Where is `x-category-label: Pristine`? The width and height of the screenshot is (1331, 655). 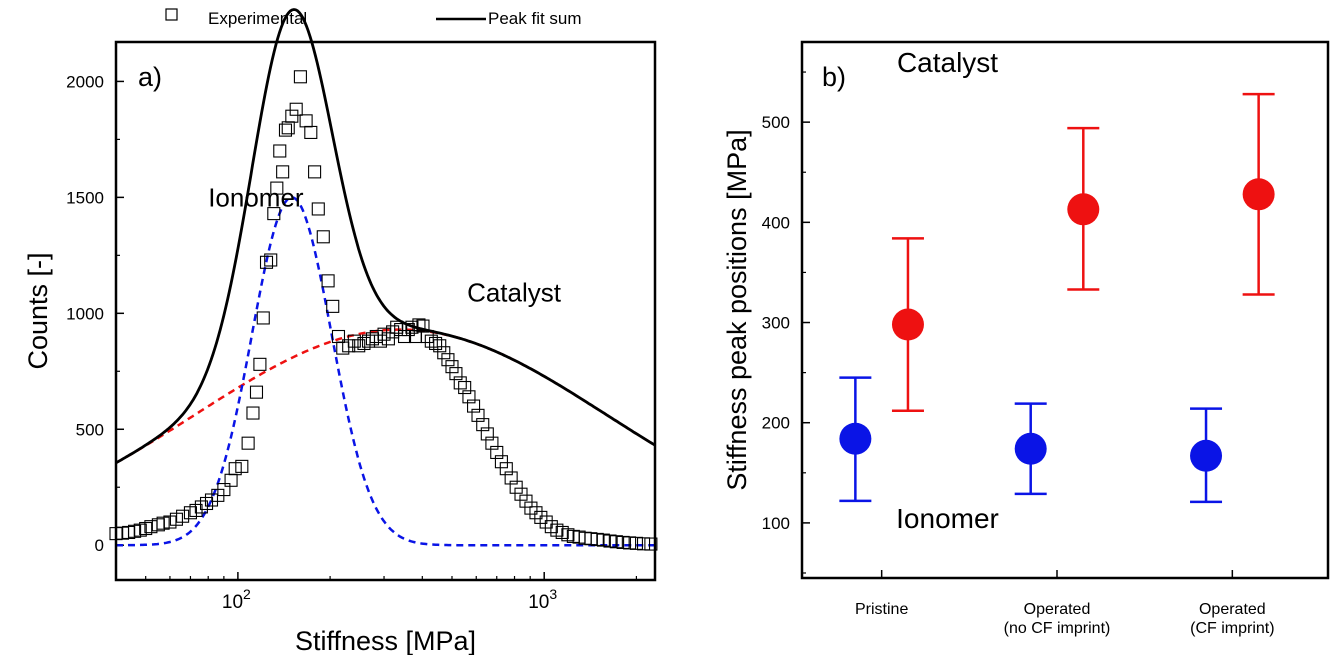 x-category-label: Pristine is located at coordinates (881, 609).